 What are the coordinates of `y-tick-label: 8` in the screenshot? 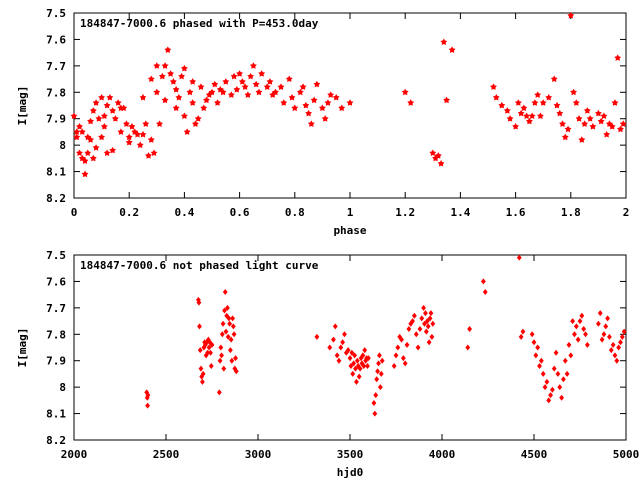 It's located at (62, 387).